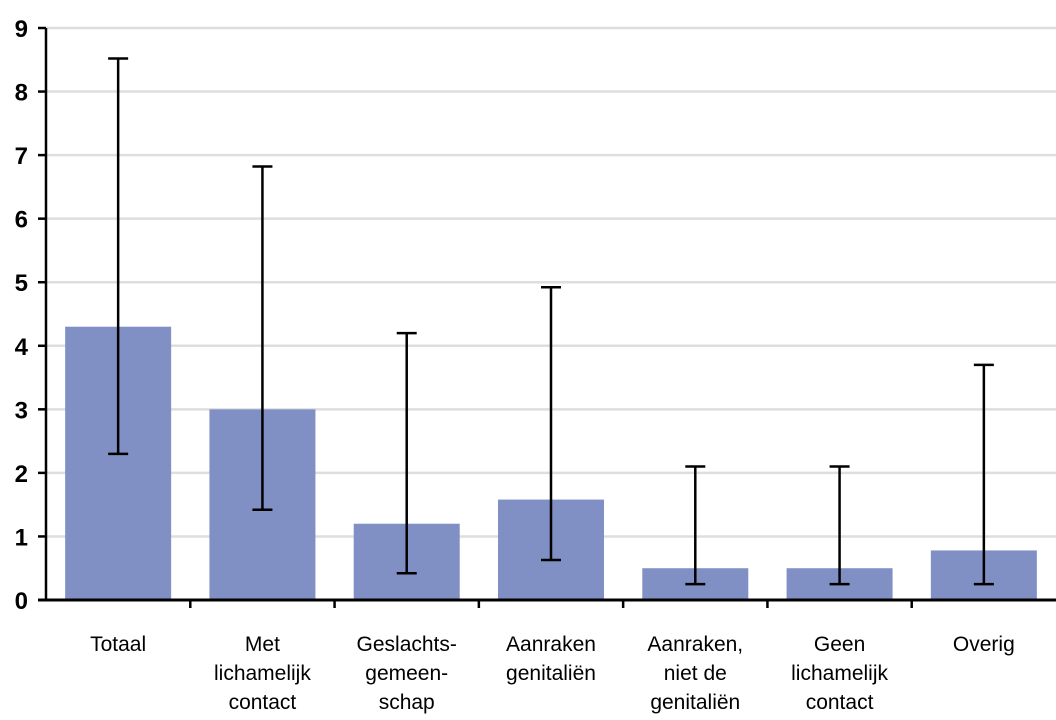 The image size is (1056, 720). I want to click on x-tick-label-line: Geen, so click(839, 644).